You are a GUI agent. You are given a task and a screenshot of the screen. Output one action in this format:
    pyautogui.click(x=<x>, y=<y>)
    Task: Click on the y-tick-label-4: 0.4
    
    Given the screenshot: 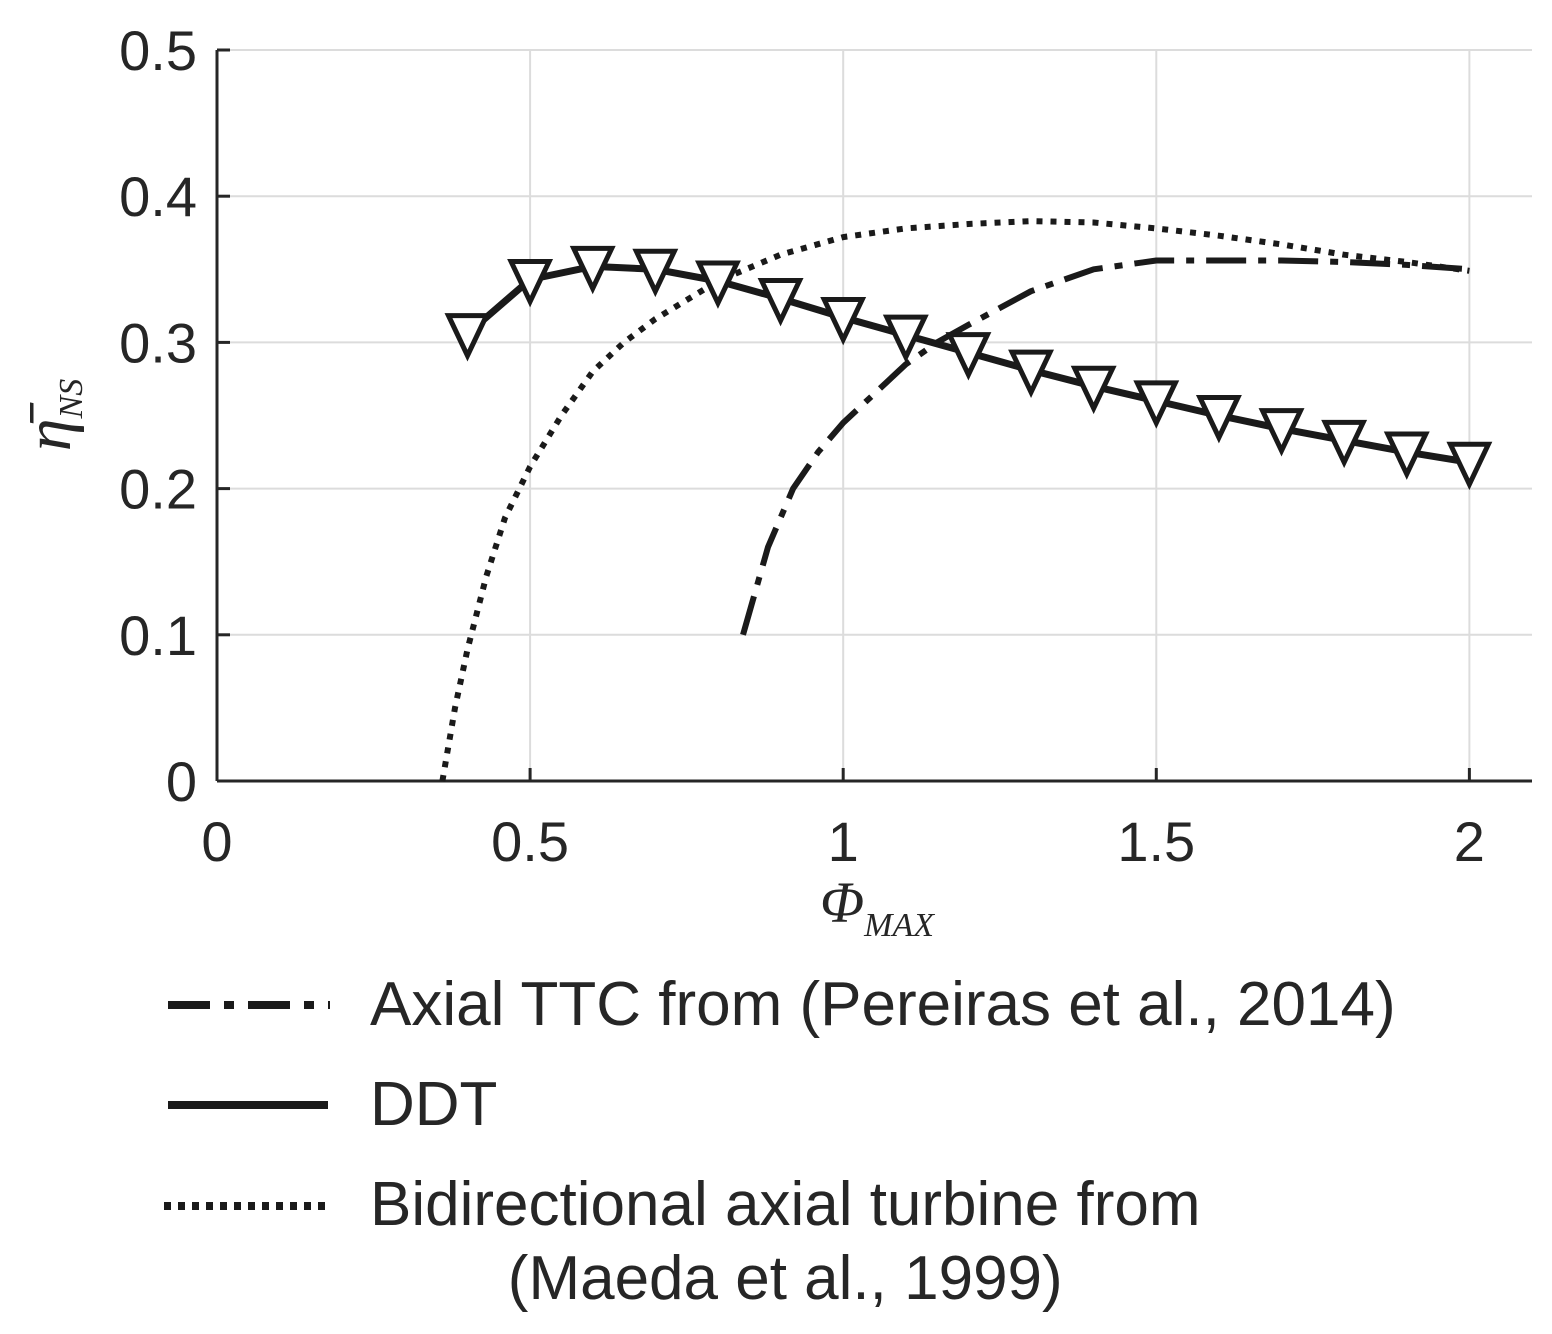 What is the action you would take?
    pyautogui.click(x=158, y=196)
    